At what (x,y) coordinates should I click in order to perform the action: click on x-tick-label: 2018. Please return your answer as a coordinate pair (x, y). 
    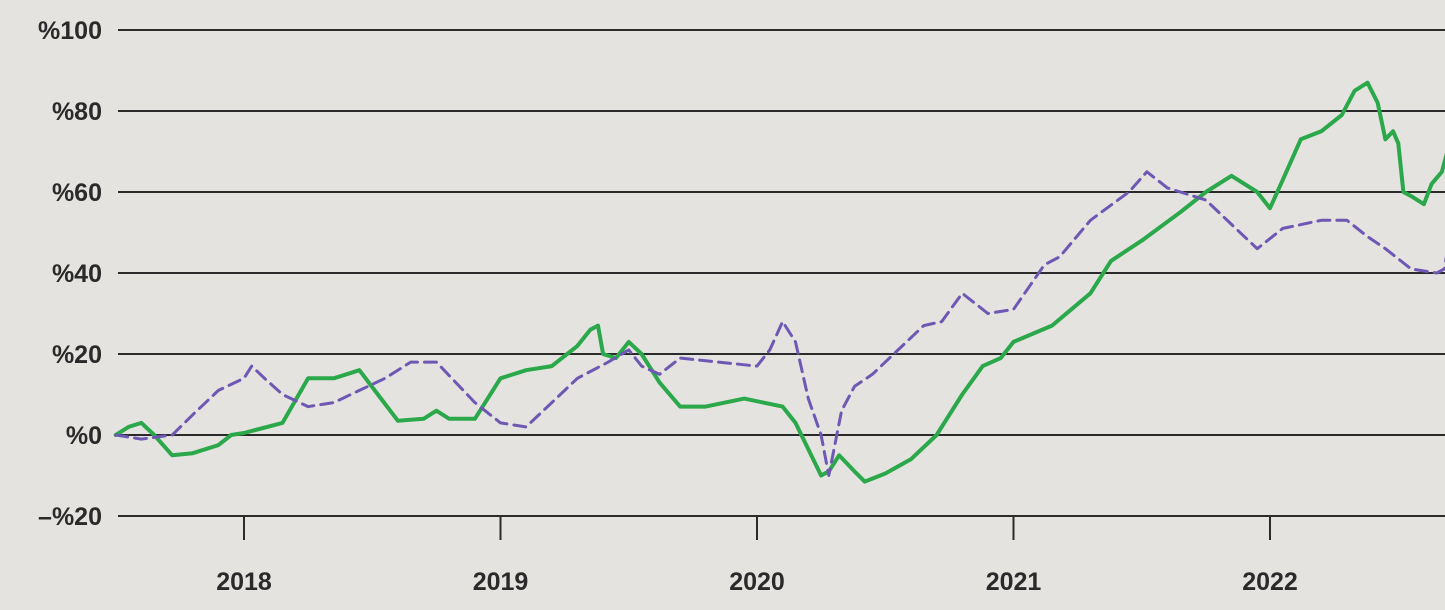
    Looking at the image, I should click on (244, 582).